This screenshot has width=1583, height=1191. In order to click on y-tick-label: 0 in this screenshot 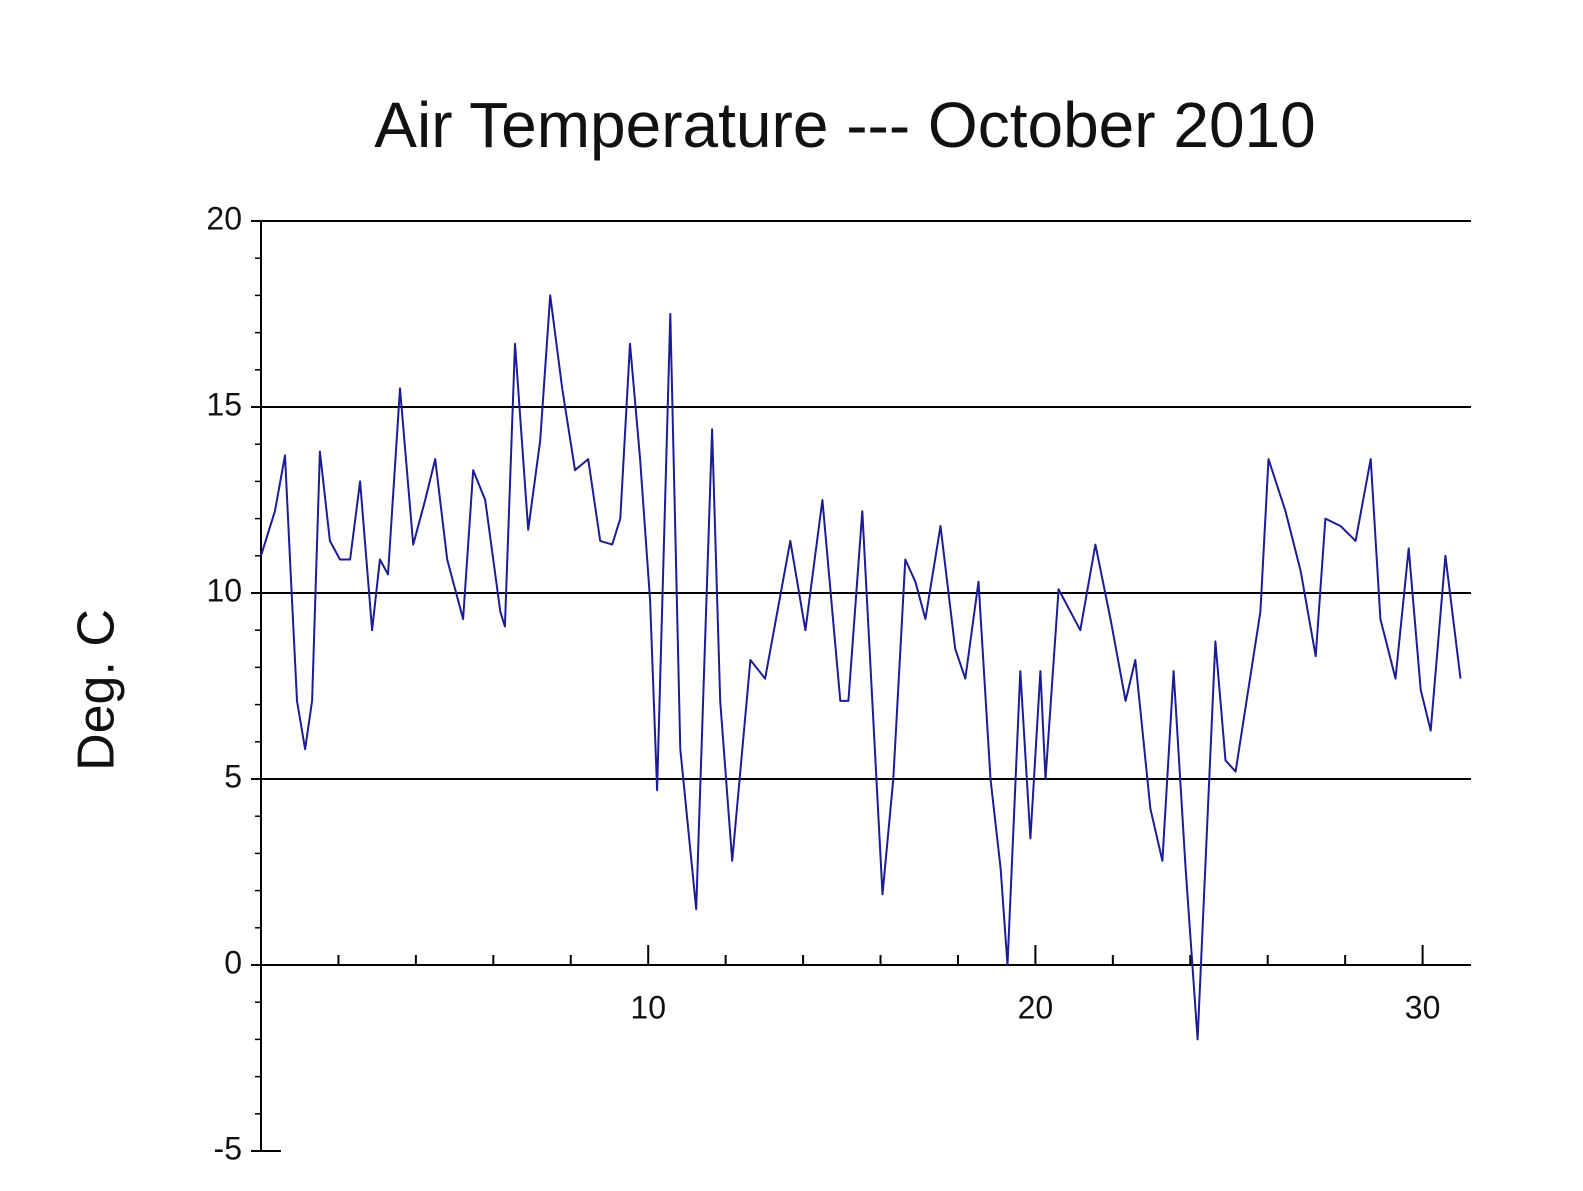, I will do `click(233, 962)`.